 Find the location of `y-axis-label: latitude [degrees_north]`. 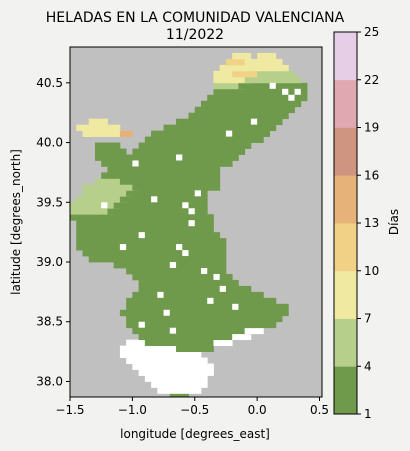

y-axis-label: latitude [degrees_north] is located at coordinates (16, 222).